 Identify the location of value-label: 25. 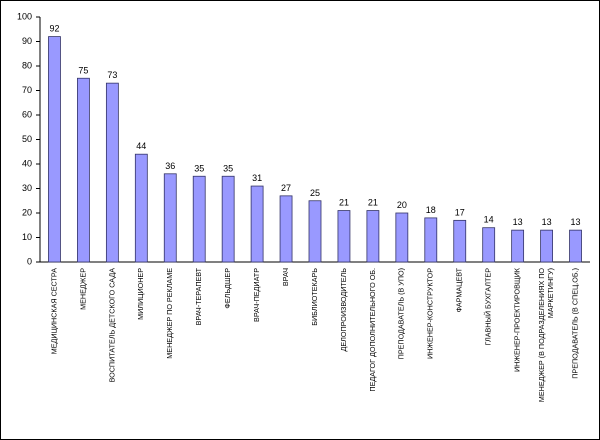
(315, 193).